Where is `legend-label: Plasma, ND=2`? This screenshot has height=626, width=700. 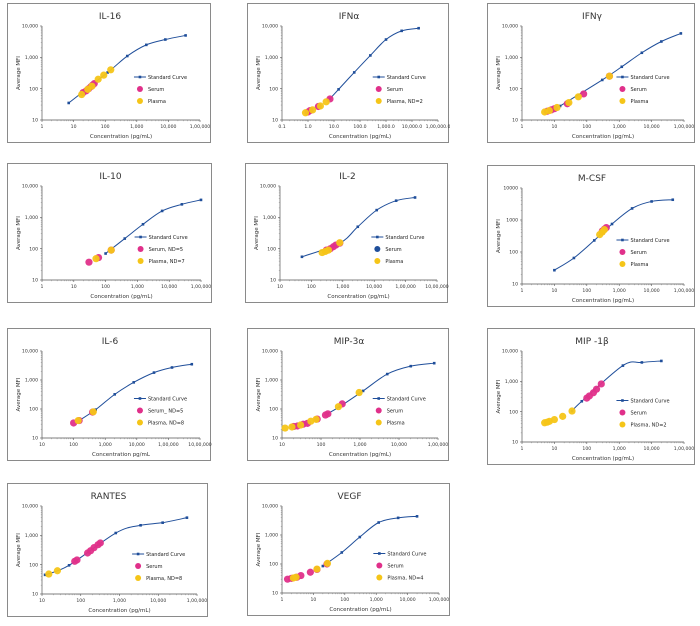 legend-label: Plasma, ND=2 is located at coordinates (648, 425).